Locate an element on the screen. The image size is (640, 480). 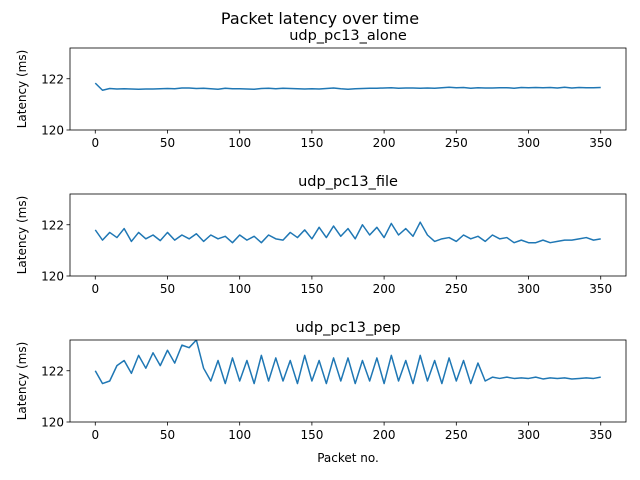
subplot-title: udp_pc13_file is located at coordinates (348, 182).